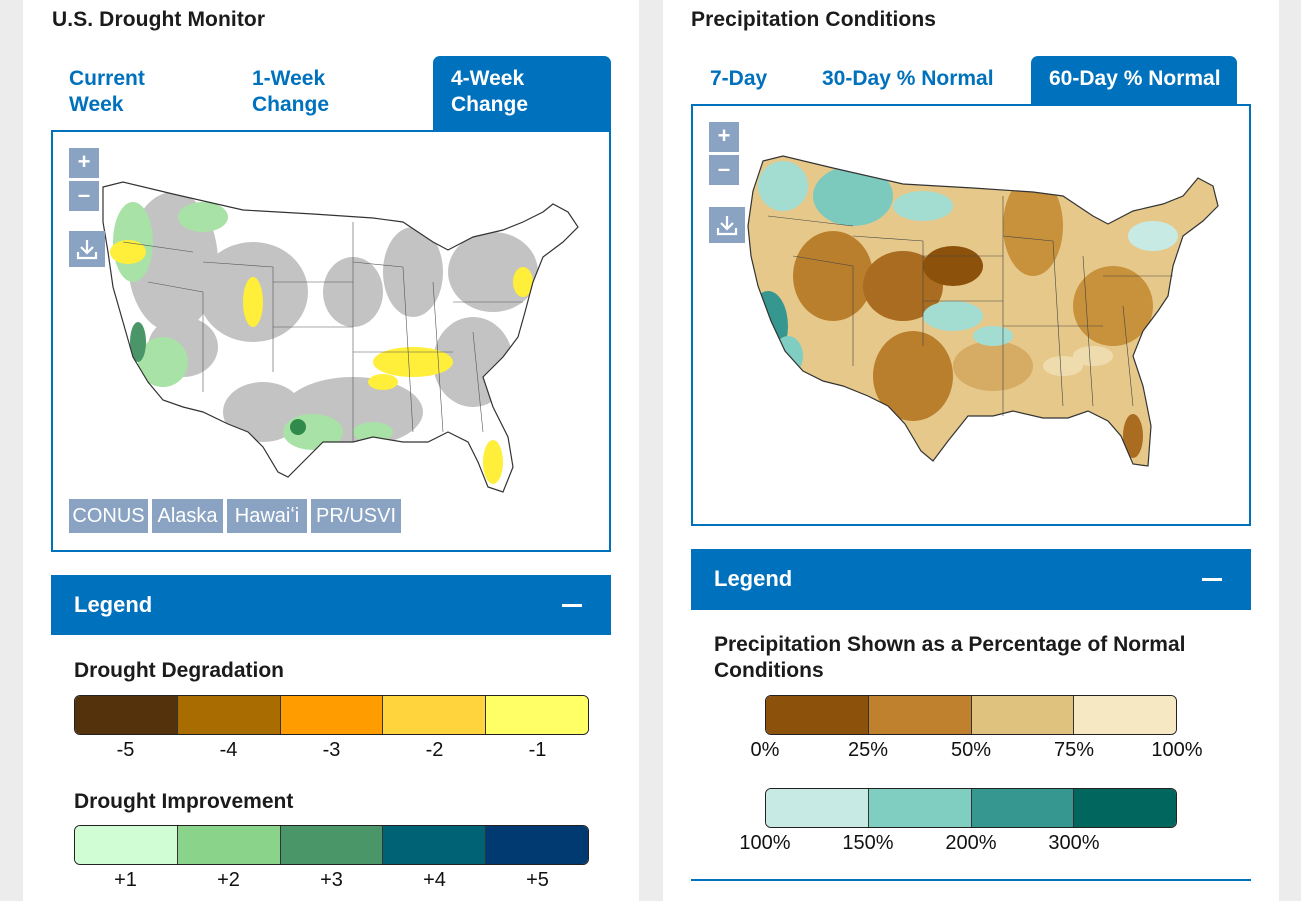 The image size is (1301, 901). What do you see at coordinates (107, 78) in the screenshot?
I see `tab-current-week-line1: Current` at bounding box center [107, 78].